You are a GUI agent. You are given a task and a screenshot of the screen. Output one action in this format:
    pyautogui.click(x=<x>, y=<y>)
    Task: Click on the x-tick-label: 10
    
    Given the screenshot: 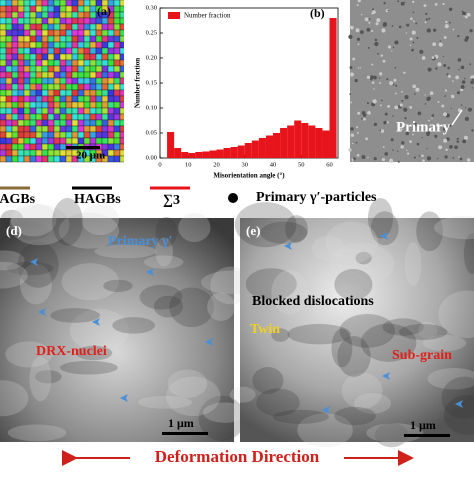 What is the action you would take?
    pyautogui.click(x=188, y=164)
    